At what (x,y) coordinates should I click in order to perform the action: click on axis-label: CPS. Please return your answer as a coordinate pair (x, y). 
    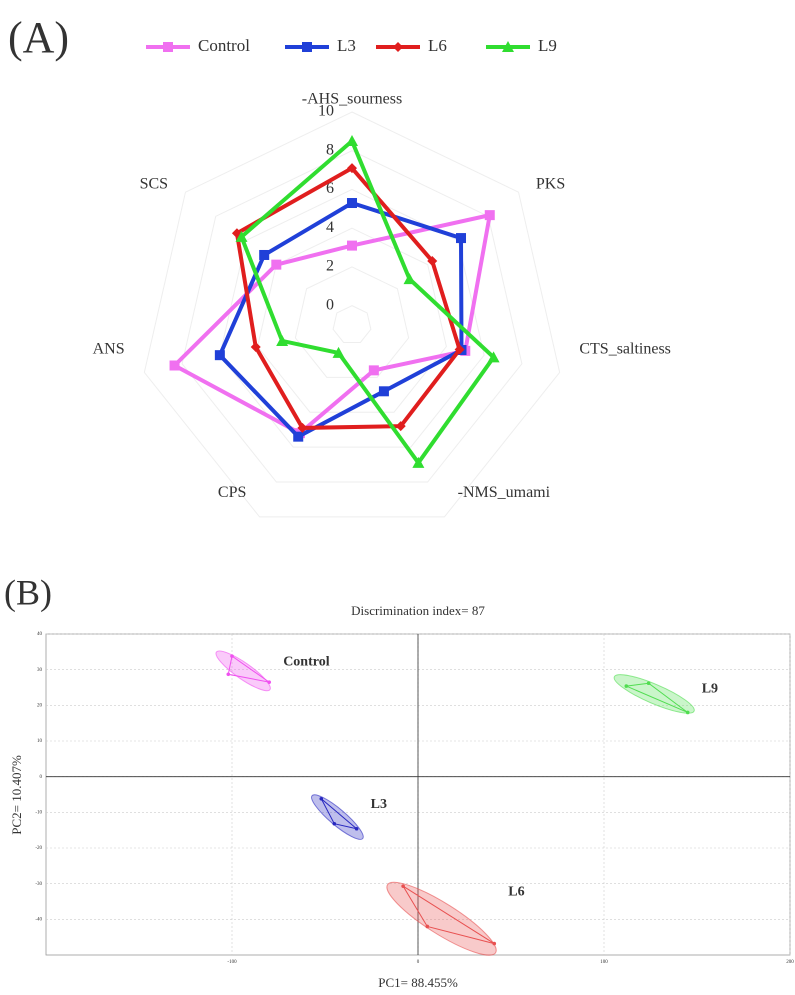
    Looking at the image, I should click on (232, 492).